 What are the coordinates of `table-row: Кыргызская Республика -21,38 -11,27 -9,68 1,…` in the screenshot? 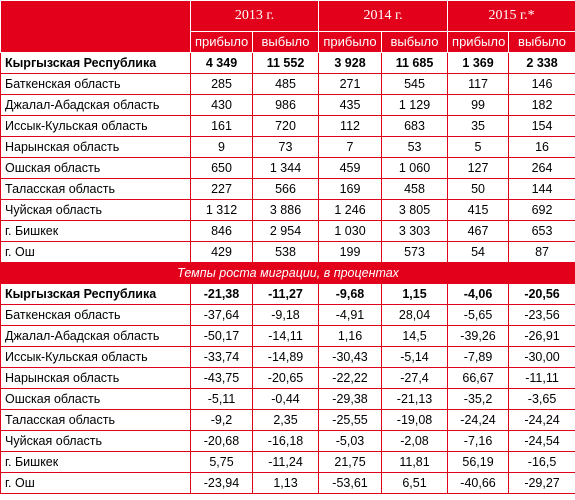 It's located at (287, 294).